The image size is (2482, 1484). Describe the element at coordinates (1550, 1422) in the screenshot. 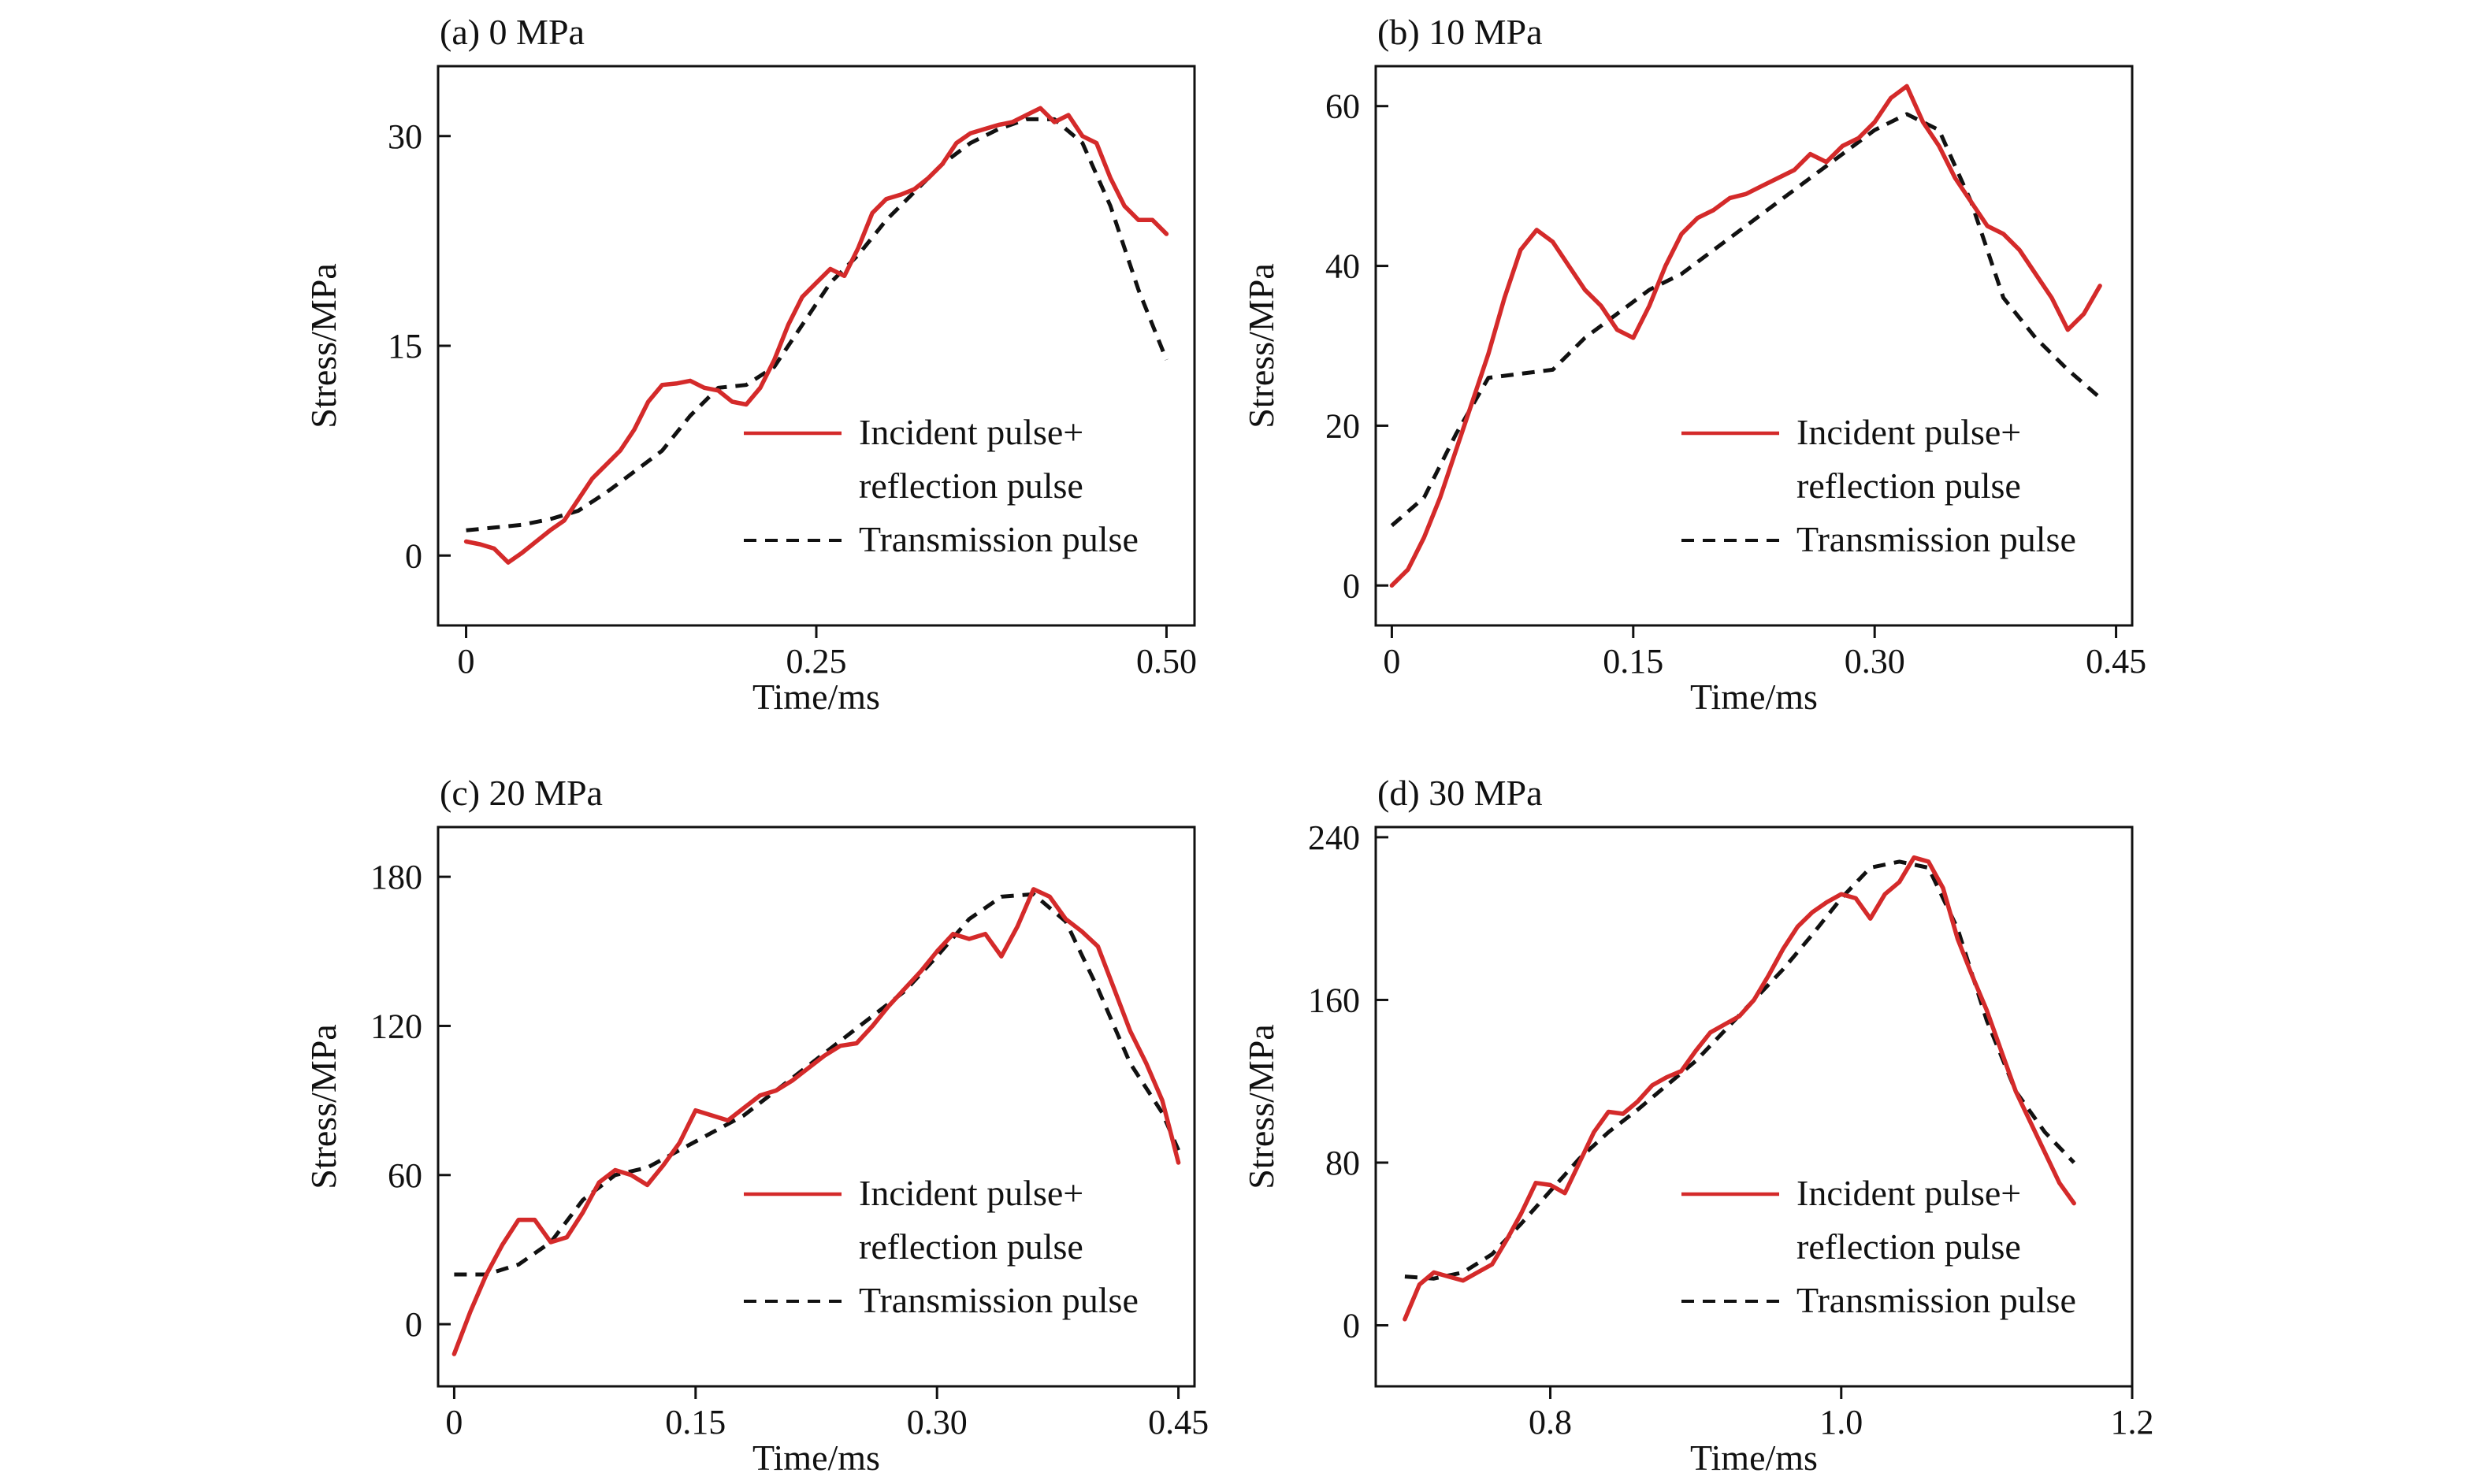

I see `x-tick-label-d: 0.8` at that location.